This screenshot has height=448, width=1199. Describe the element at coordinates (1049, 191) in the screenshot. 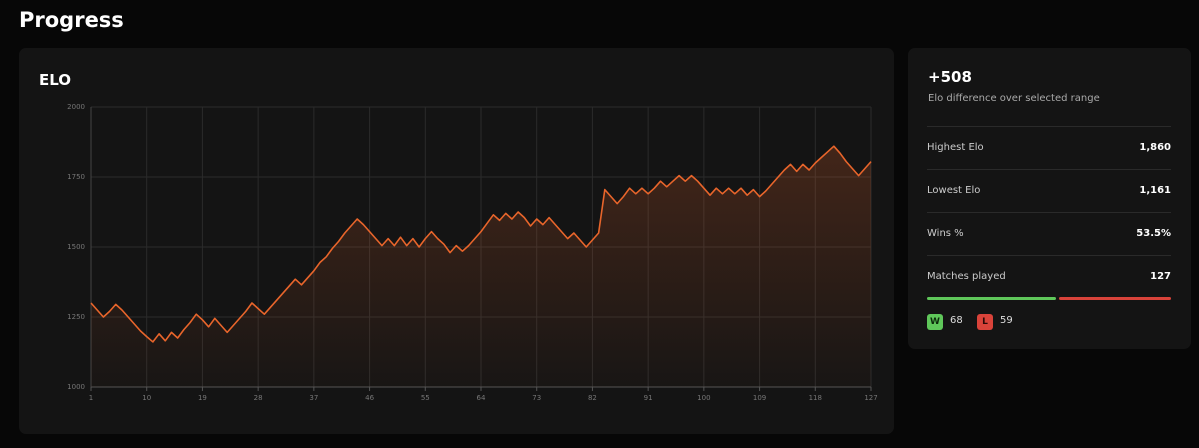

I see `stat-row: Lowest Elo 1,161` at that location.